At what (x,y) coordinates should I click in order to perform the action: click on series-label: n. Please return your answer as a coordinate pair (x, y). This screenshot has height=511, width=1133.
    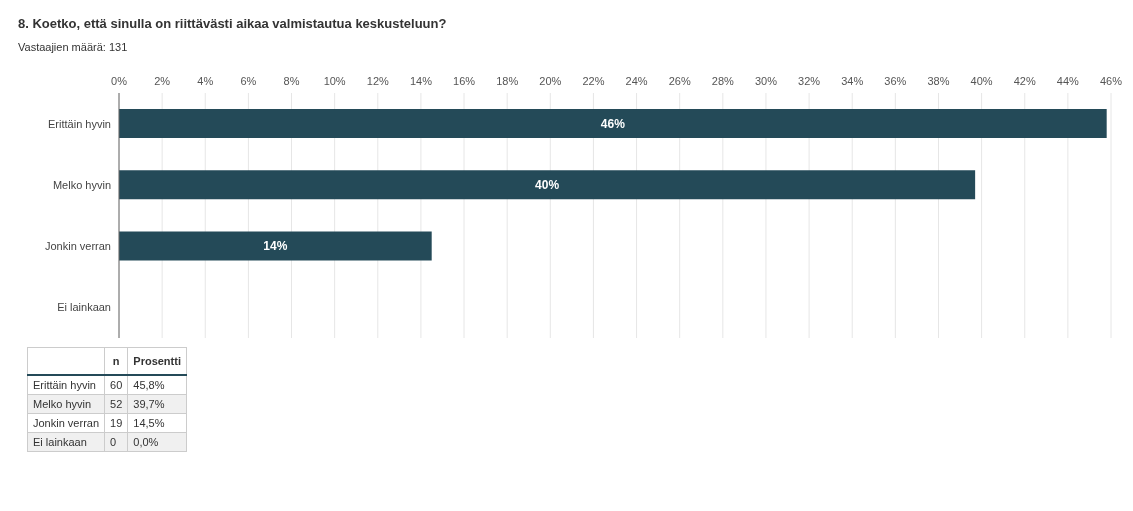
    Looking at the image, I should click on (116, 361).